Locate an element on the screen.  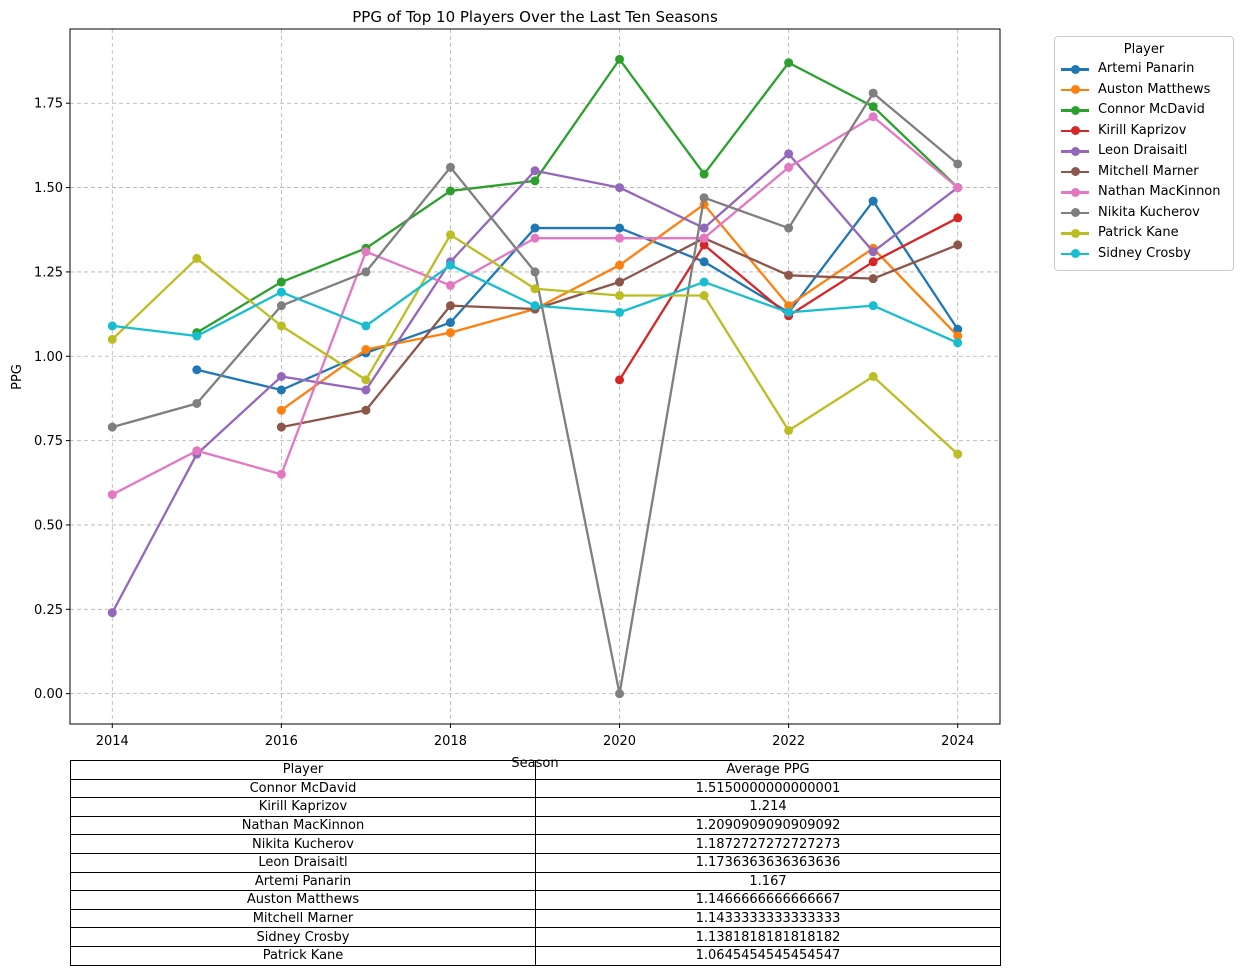
x-tick-label: 2016 is located at coordinates (281, 741).